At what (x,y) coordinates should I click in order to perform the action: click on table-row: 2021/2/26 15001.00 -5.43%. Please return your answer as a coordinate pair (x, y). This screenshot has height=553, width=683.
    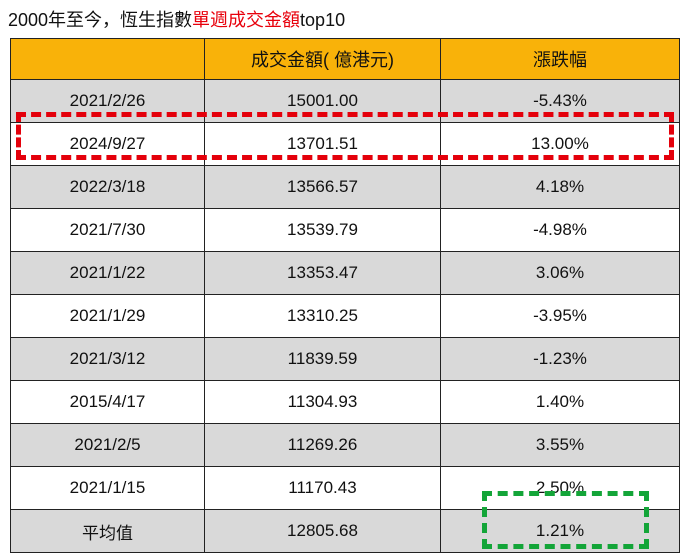
    Looking at the image, I should click on (345, 101).